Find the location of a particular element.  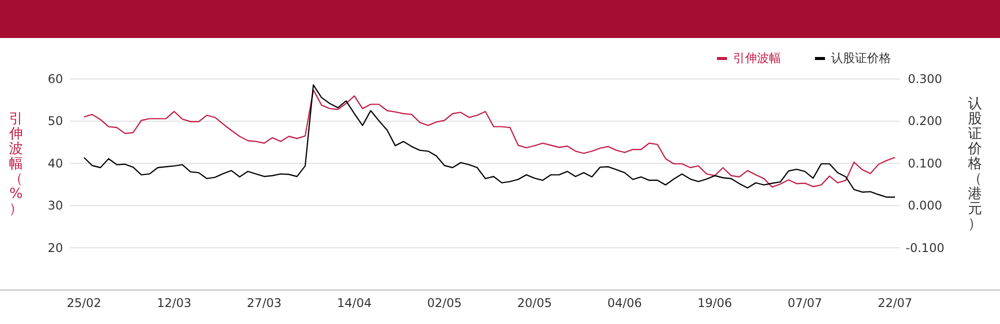

x-tick-label: 20/05 is located at coordinates (534, 303).